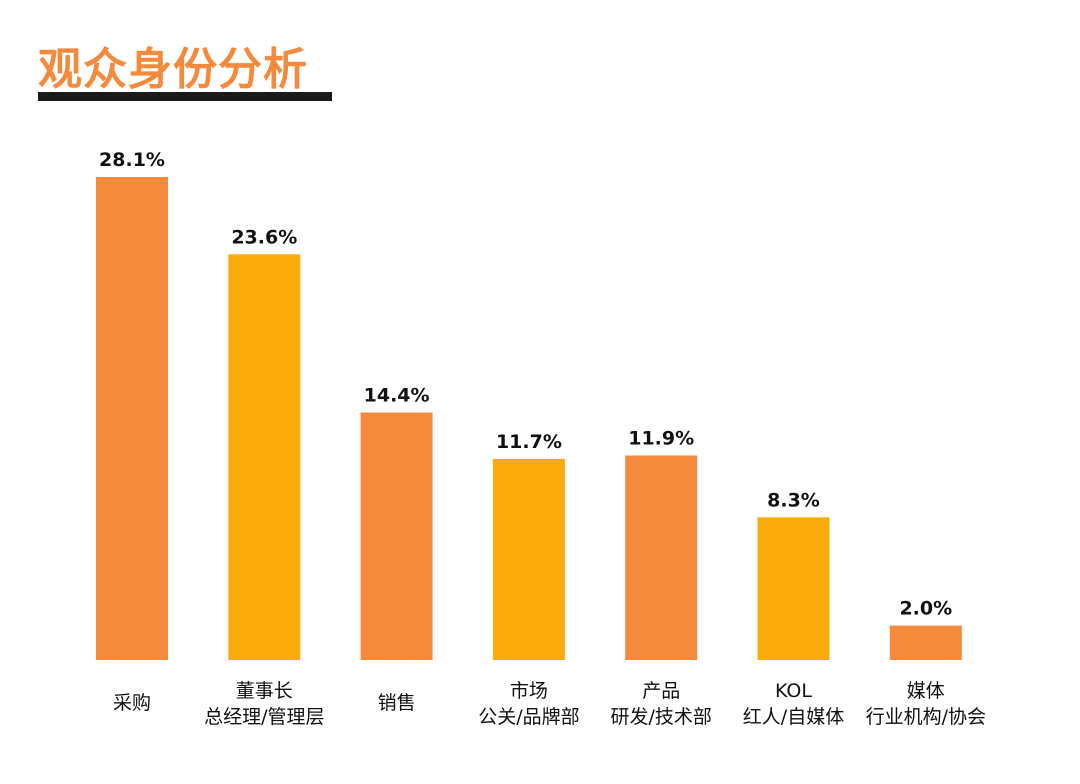 Image resolution: width=1080 pixels, height=784 pixels. I want to click on value-label-1: 23.6%, so click(264, 237).